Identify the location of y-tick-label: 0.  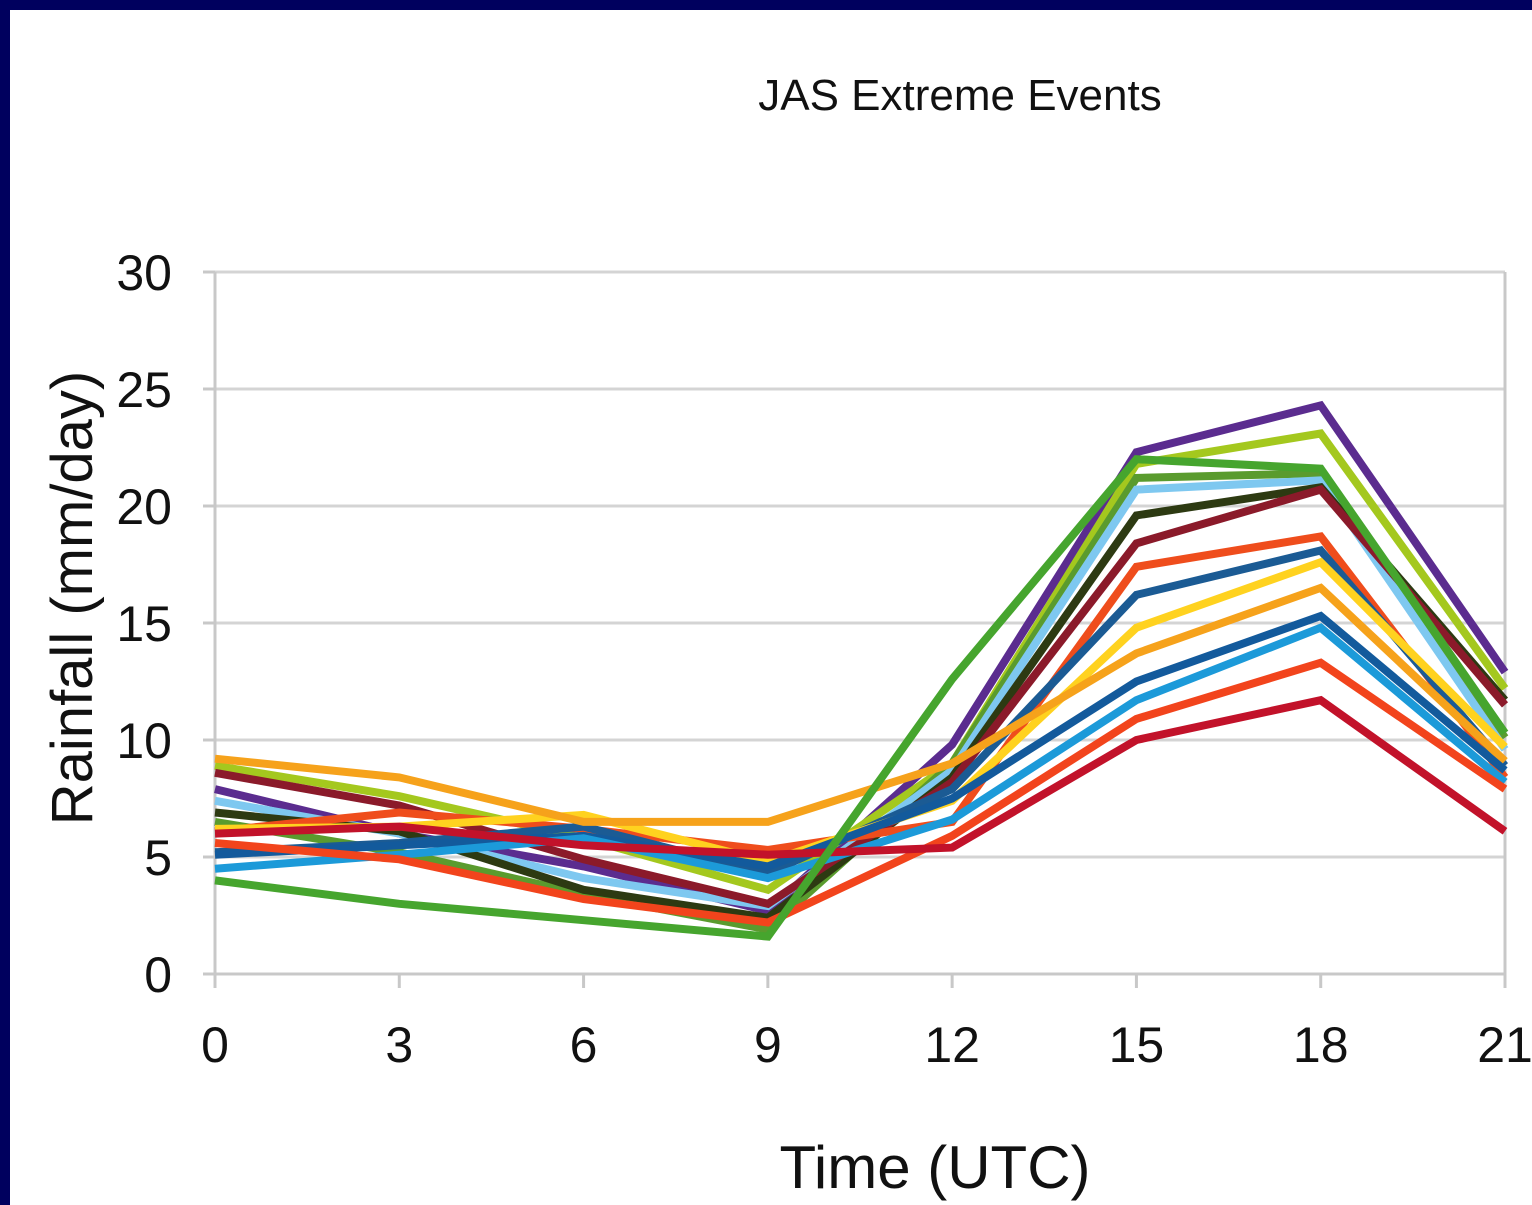
(158, 975).